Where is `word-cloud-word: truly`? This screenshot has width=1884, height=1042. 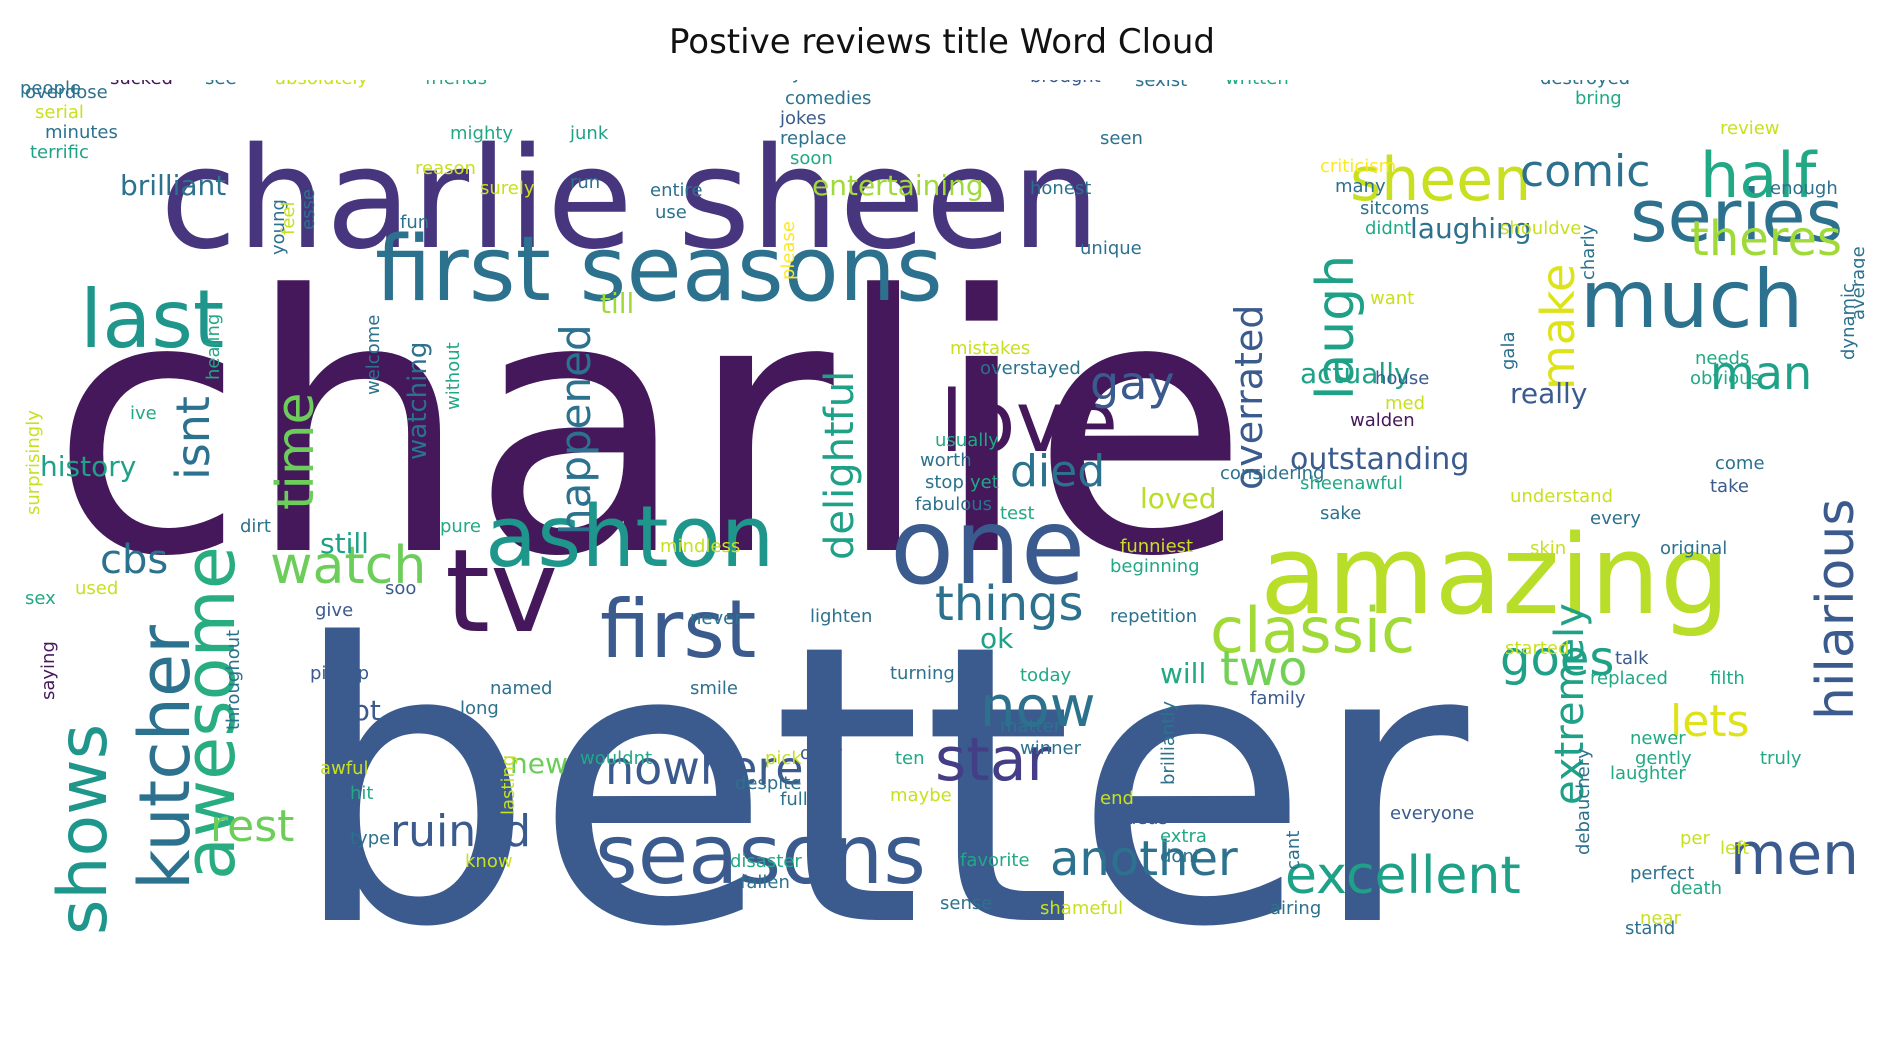
word-cloud-word: truly is located at coordinates (1781, 758).